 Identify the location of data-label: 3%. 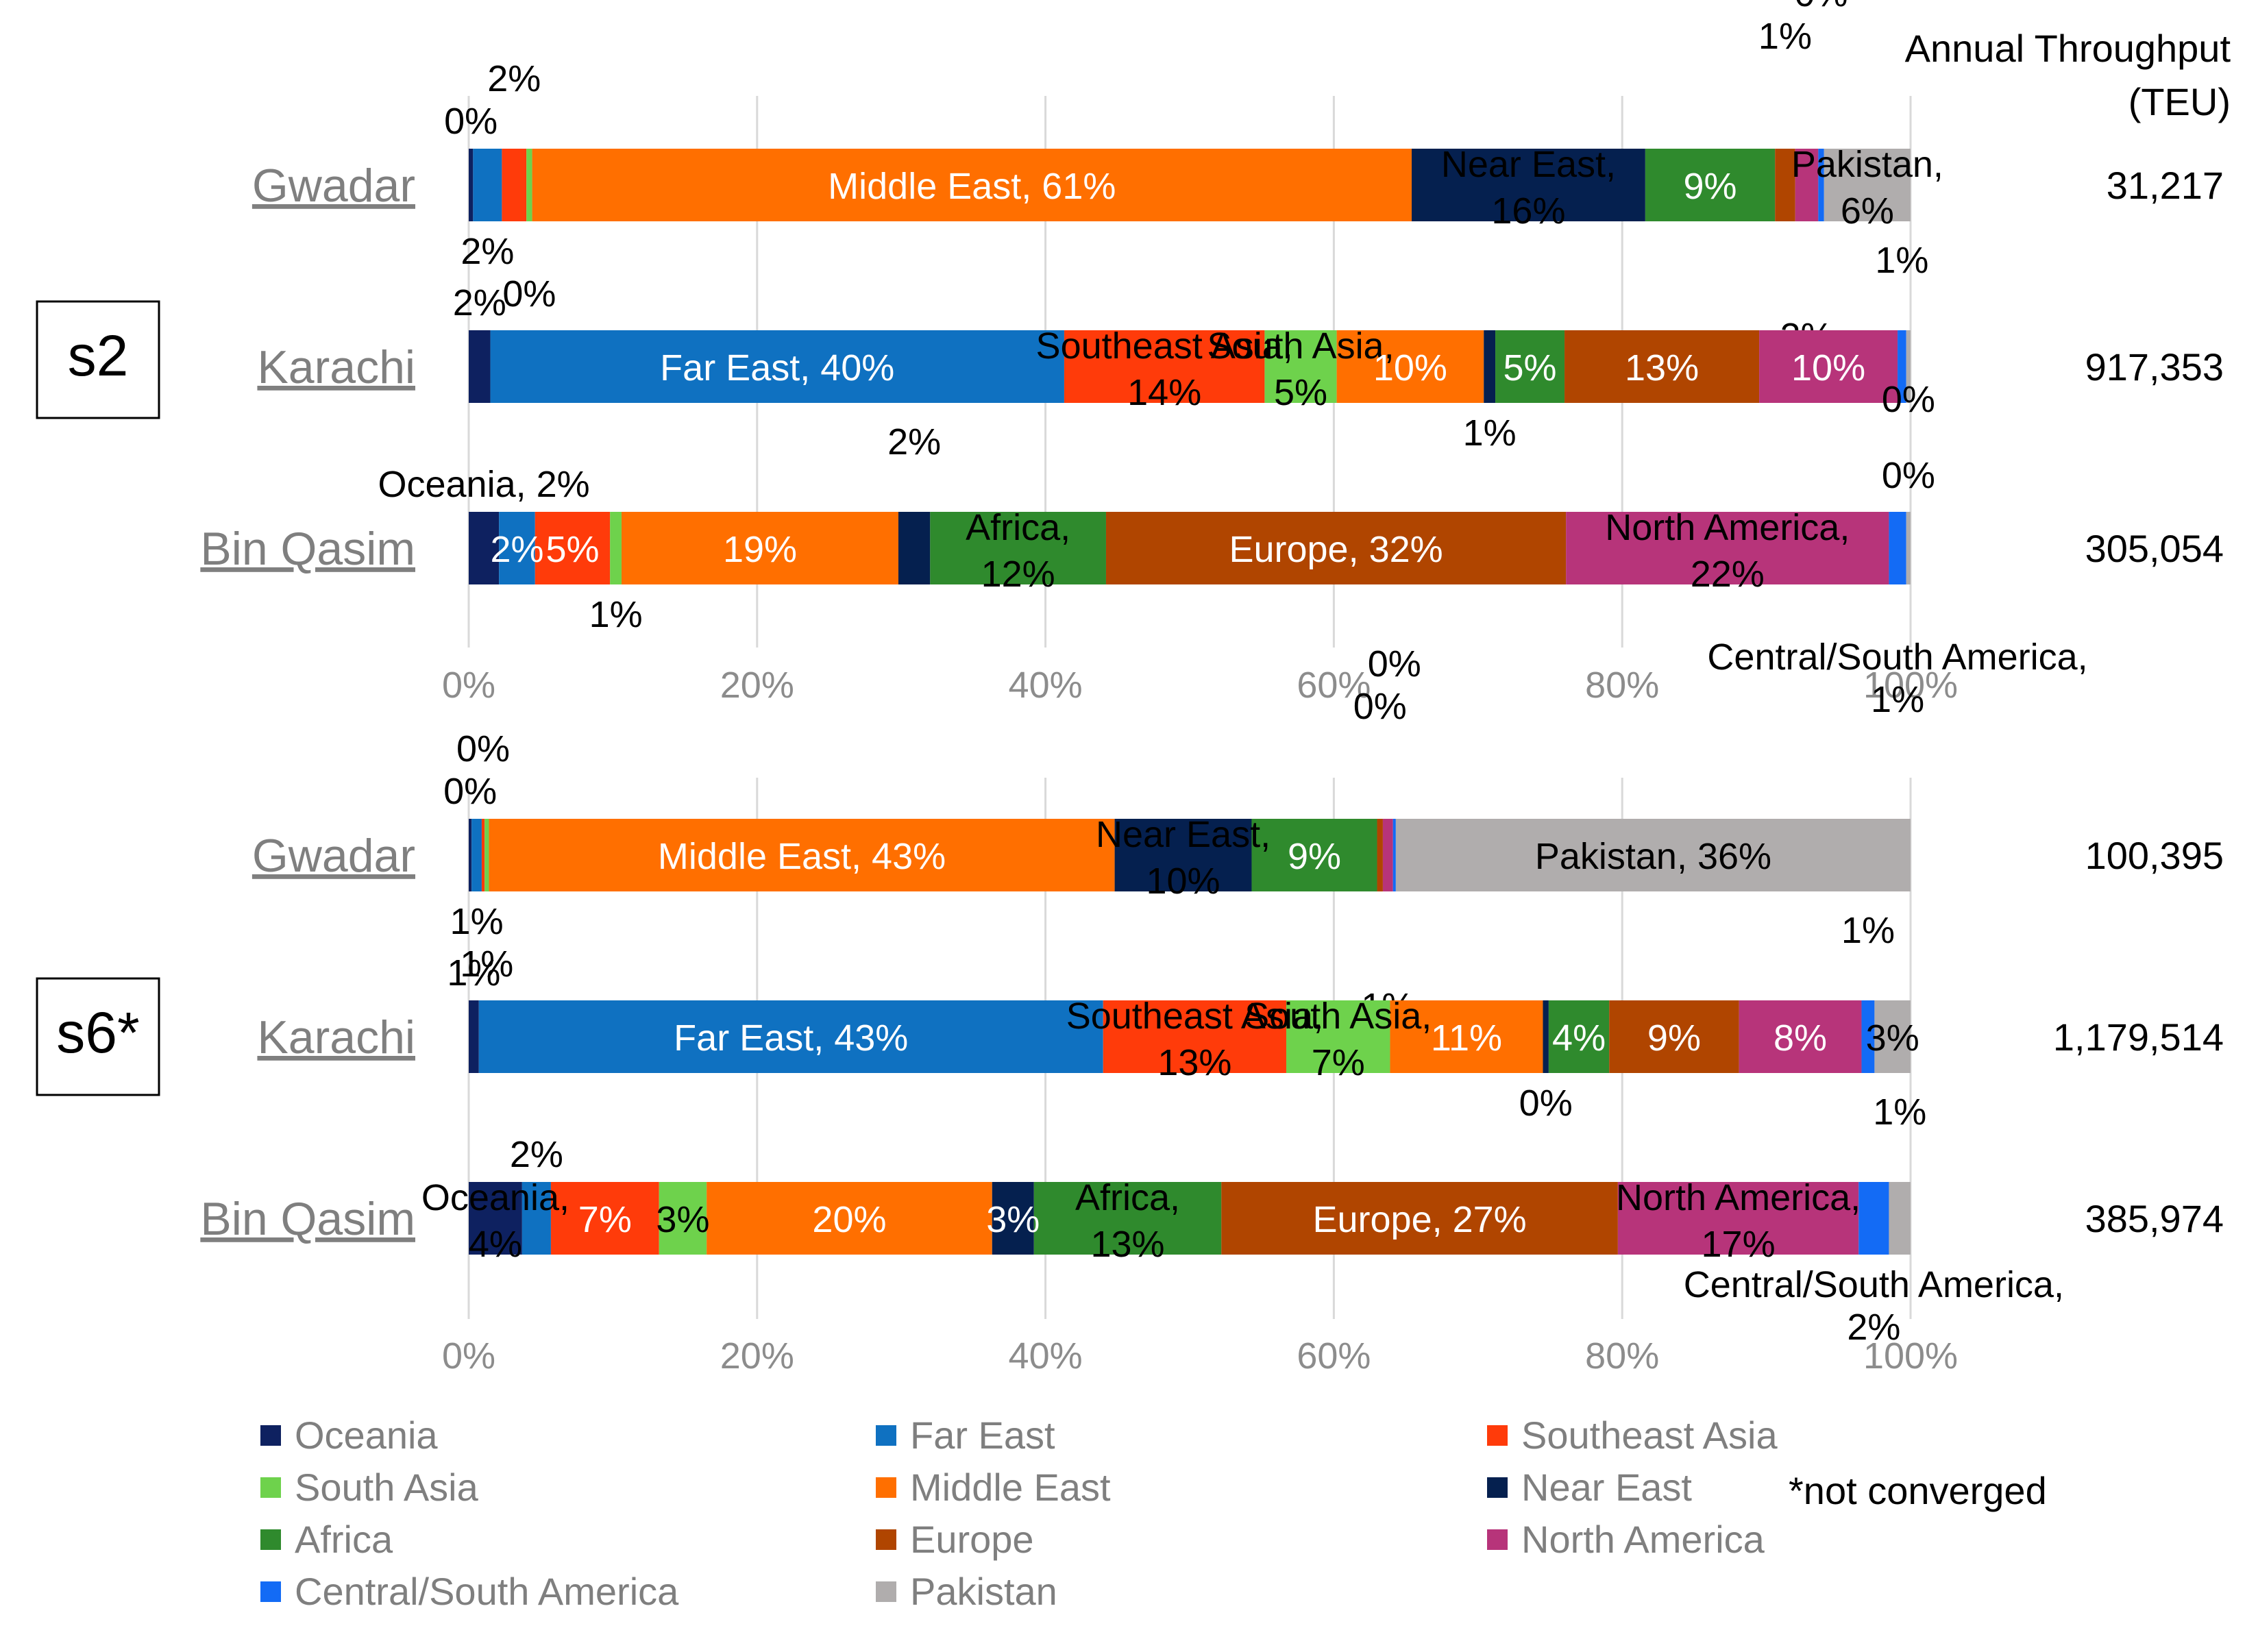
(1893, 1038).